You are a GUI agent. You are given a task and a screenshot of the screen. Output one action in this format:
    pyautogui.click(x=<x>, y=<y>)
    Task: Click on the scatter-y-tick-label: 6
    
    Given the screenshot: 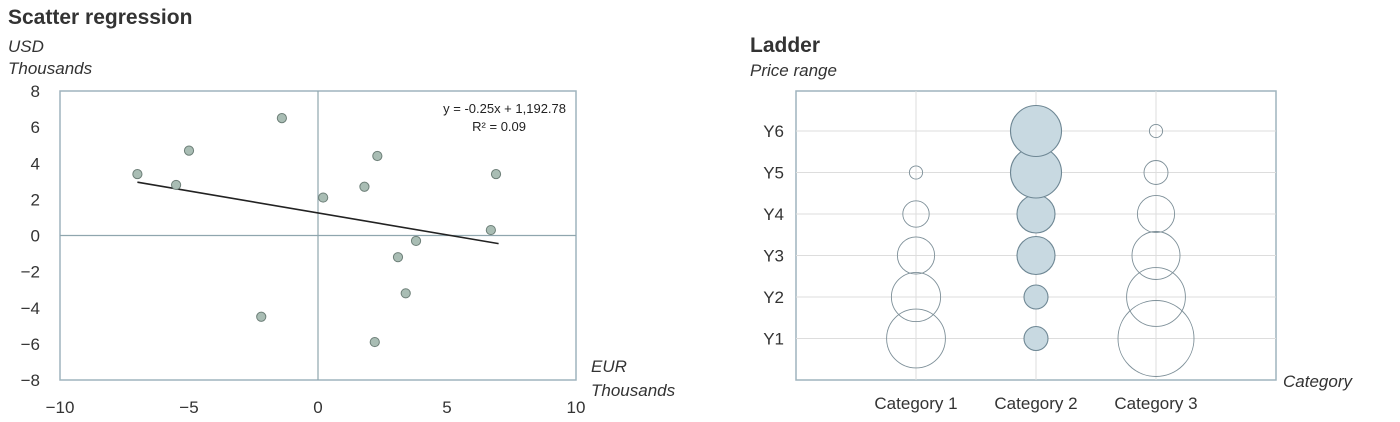 What is the action you would take?
    pyautogui.click(x=35, y=127)
    